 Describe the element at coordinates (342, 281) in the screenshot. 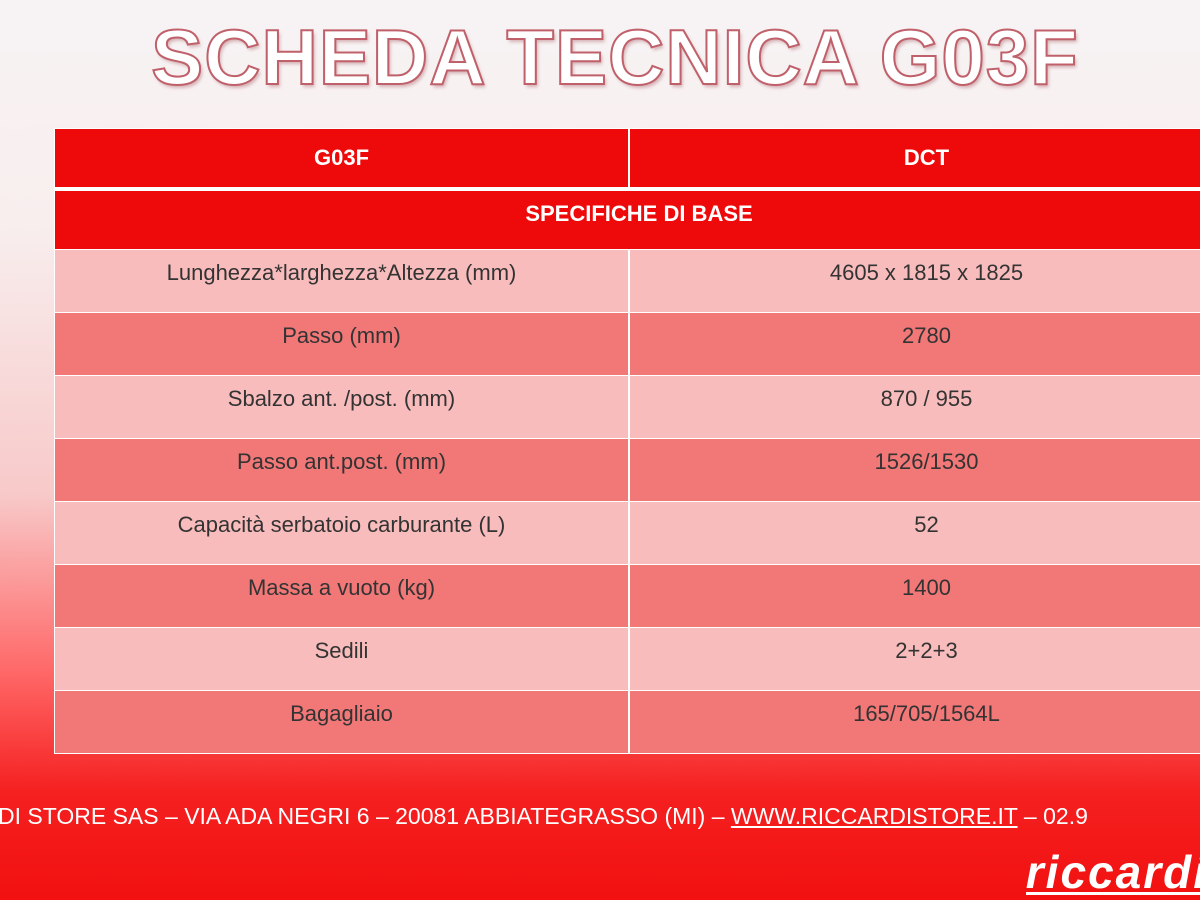

I see `spec-label: Lunghezza*larghezza*Altezza (mm)` at that location.